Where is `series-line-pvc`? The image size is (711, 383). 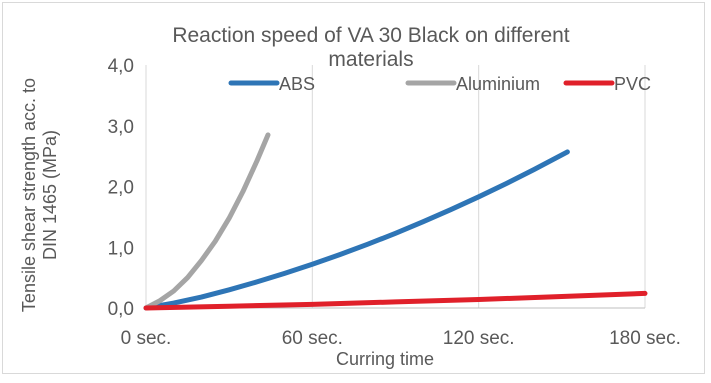 series-line-pvc is located at coordinates (395, 300).